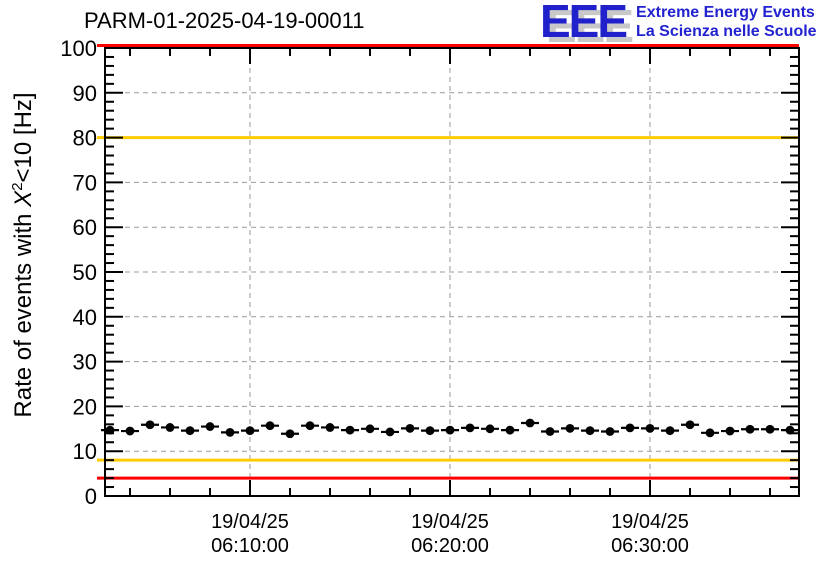 The height and width of the screenshot is (572, 836). I want to click on y-tick-label: 80, so click(85, 138).